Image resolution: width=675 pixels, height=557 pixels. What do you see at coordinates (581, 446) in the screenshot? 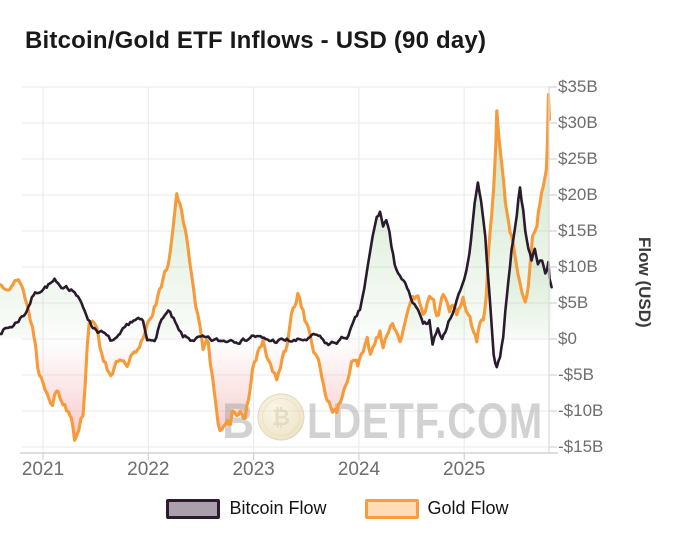
I see `y-axis-tick-label: -$15B` at bounding box center [581, 446].